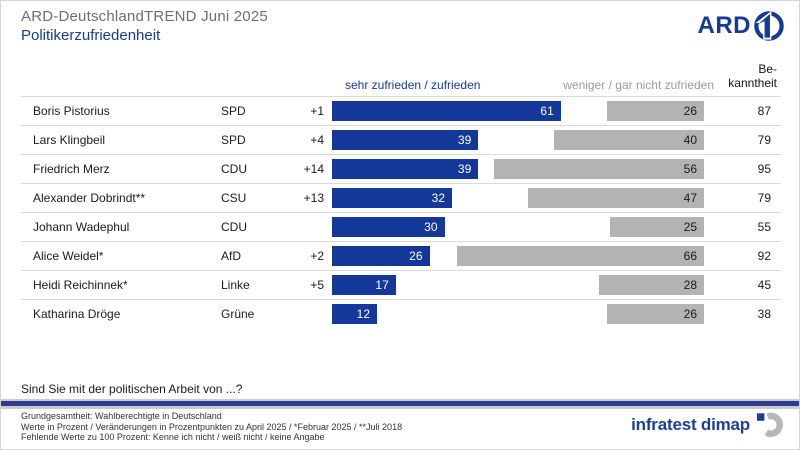 Image resolution: width=800 pixels, height=450 pixels. Describe the element at coordinates (764, 169) in the screenshot. I see `bekanntheit-value: 95` at that location.